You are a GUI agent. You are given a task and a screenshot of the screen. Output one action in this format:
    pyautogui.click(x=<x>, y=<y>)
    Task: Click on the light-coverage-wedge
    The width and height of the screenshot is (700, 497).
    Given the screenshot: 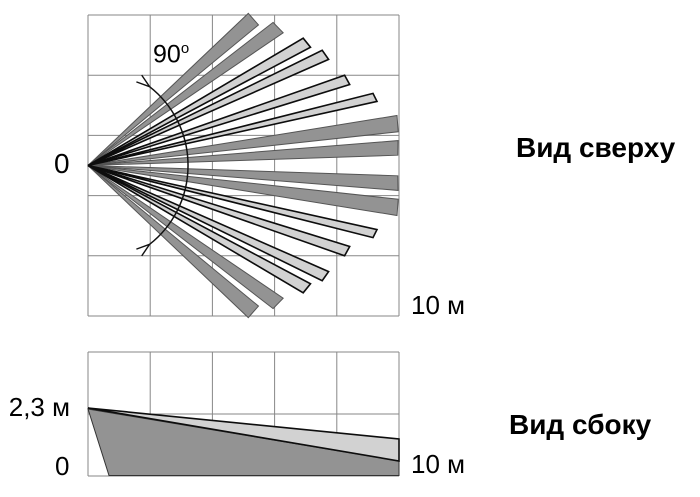 What is the action you would take?
    pyautogui.click(x=243, y=434)
    